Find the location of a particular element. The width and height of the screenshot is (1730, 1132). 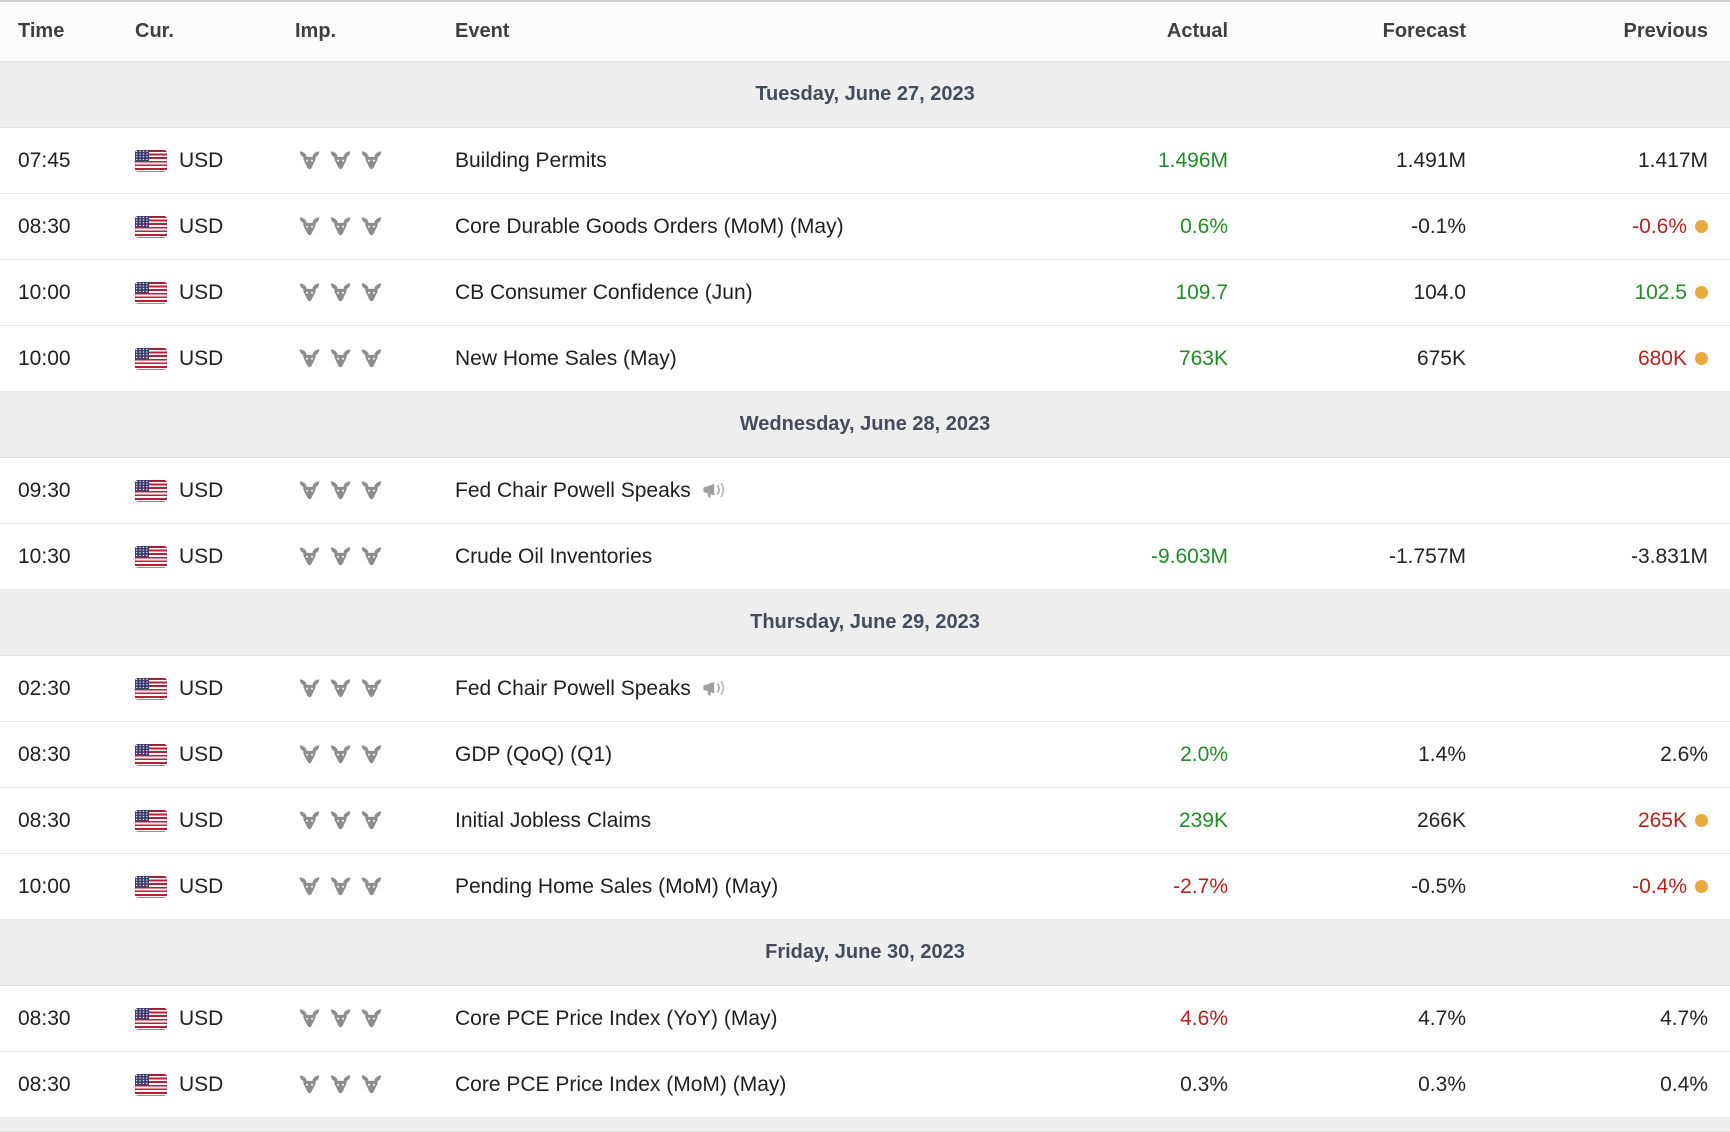

event-name: Core Durable Goods Orders (MoM) (May) is located at coordinates (649, 226).